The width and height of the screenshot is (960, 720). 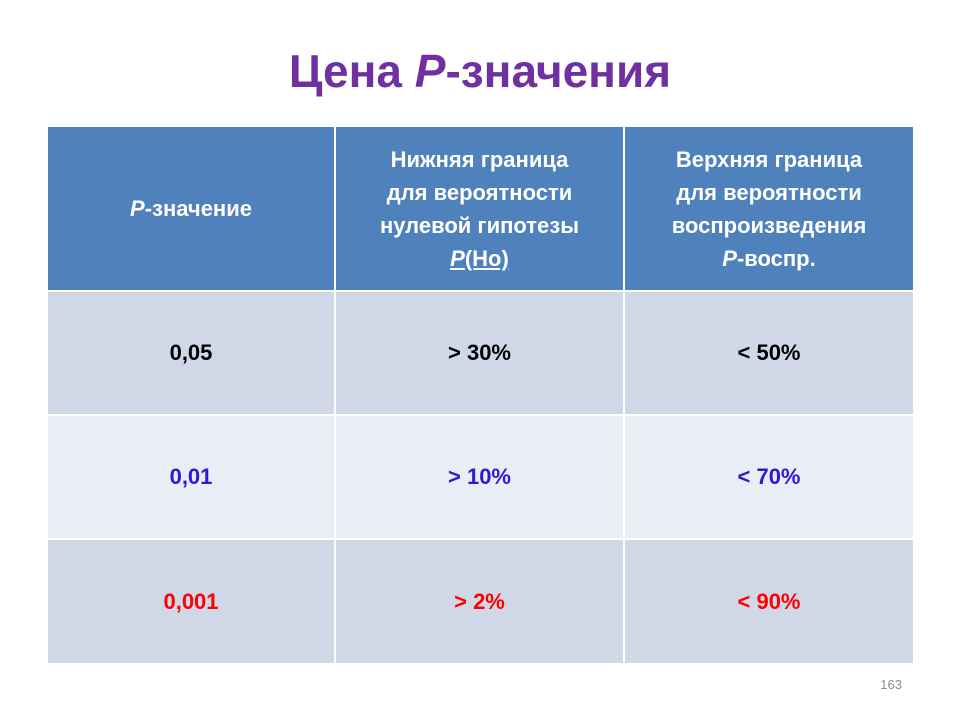 What do you see at coordinates (891, 684) in the screenshot?
I see `page-number: 163` at bounding box center [891, 684].